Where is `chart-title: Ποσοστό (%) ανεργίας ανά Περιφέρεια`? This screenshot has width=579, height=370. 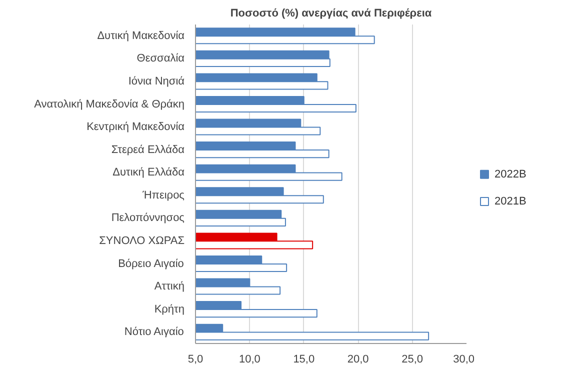
chart-title: Ποσοστό (%) ανεργίας ανά Περιφέρεια is located at coordinates (331, 14).